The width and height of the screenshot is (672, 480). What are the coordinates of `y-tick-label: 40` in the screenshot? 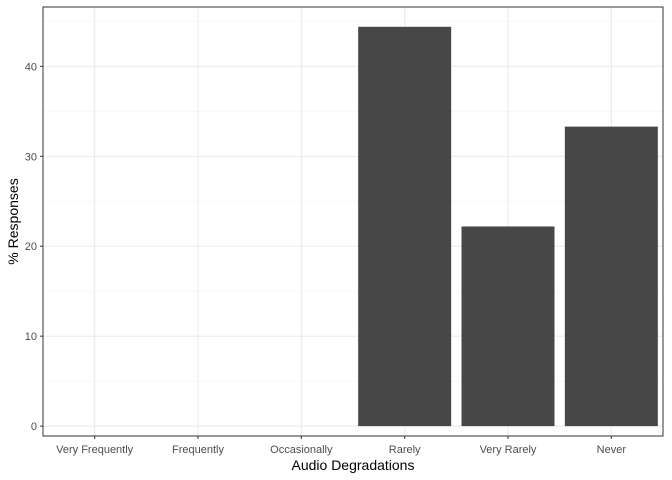 It's located at (31, 67).